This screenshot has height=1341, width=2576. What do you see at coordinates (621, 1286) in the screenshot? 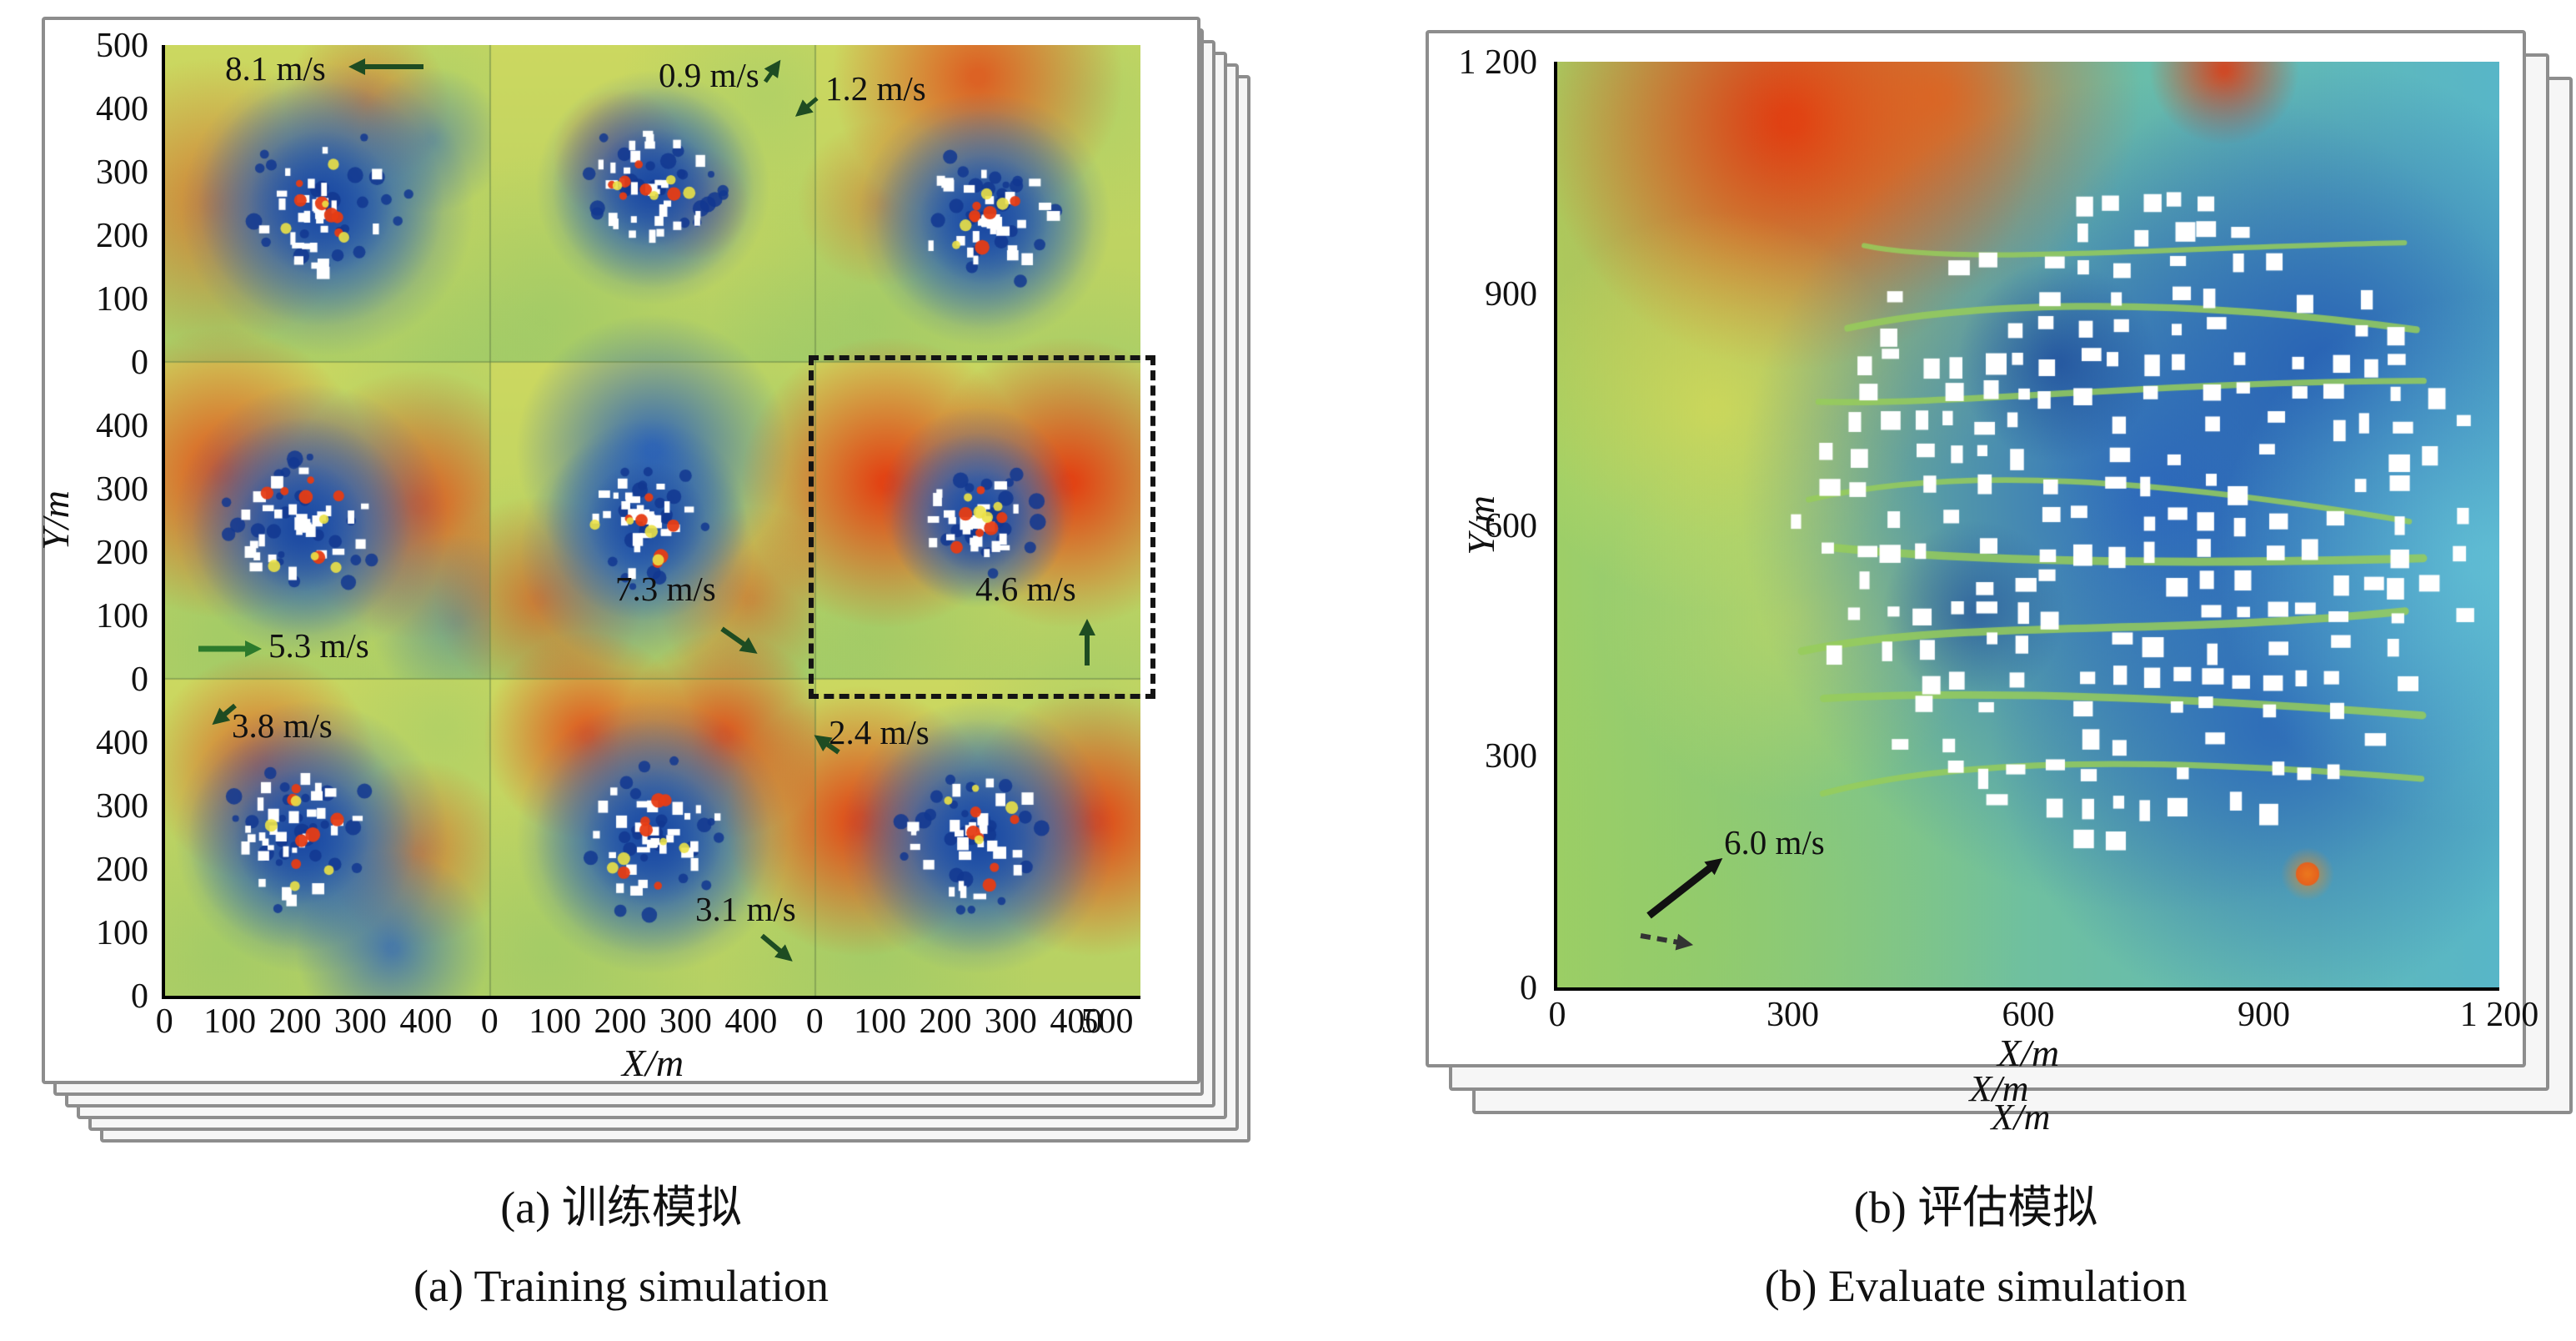
I see `caption-a-en: (a) Training simulation` at bounding box center [621, 1286].